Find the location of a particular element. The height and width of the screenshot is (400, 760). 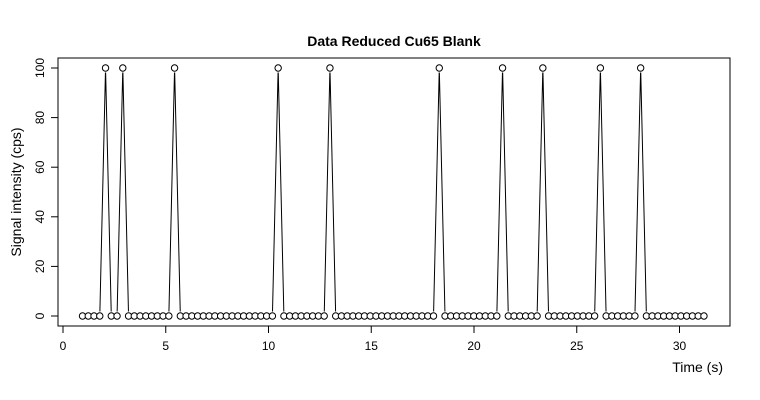

y-tick-label: 40 is located at coordinates (40, 217).